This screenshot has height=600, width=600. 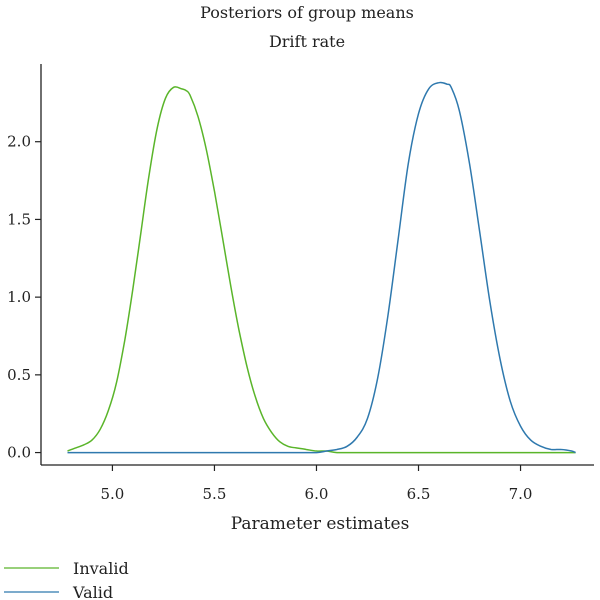 I want to click on x-tick-label: 7.0, so click(x=521, y=494).